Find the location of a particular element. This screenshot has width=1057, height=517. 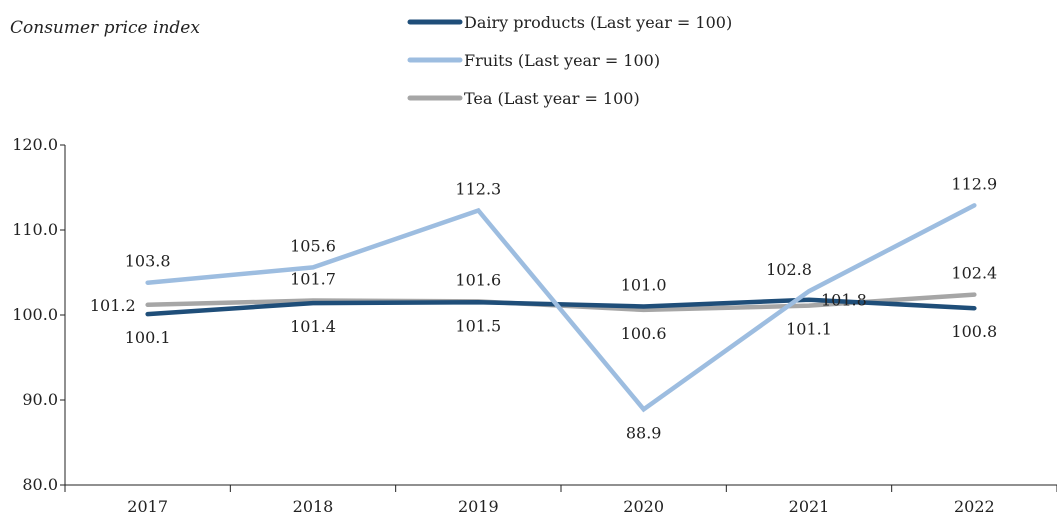

data-label: 101.1 is located at coordinates (809, 329).